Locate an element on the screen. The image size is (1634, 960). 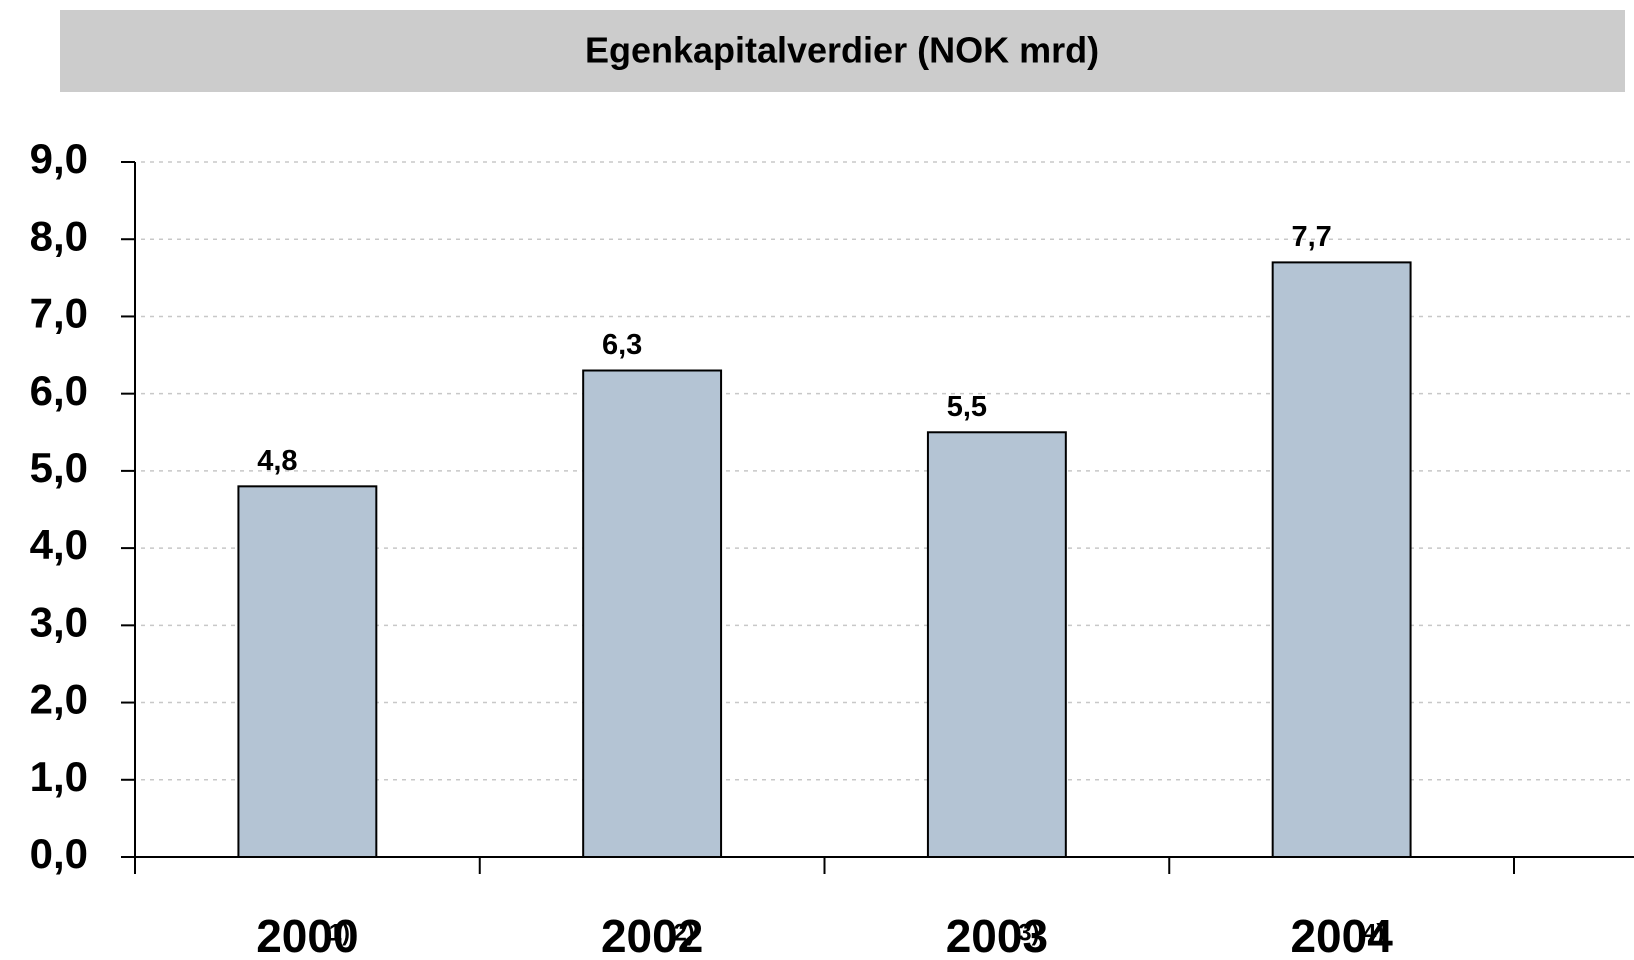
y-tick-label: 2,0 is located at coordinates (59, 699).